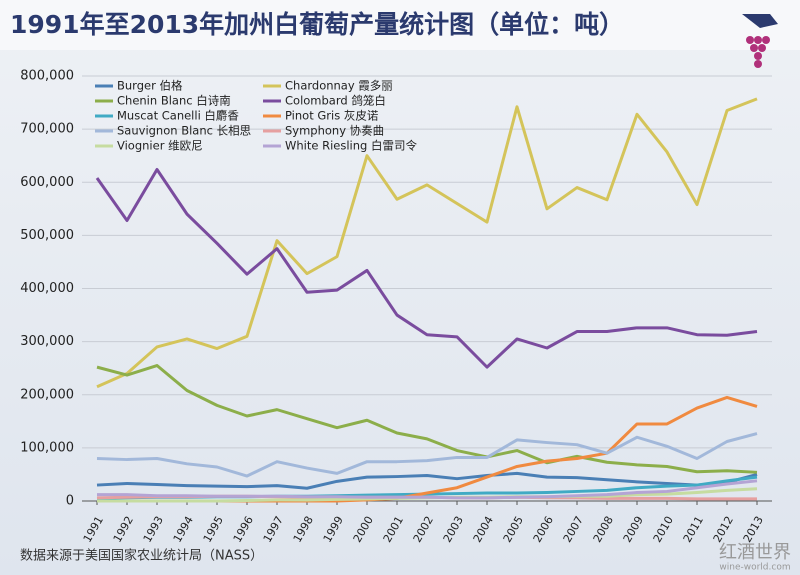 This screenshot has height=575, width=800. I want to click on legend-label: Muscat Canelli 白麝香, so click(178, 116).